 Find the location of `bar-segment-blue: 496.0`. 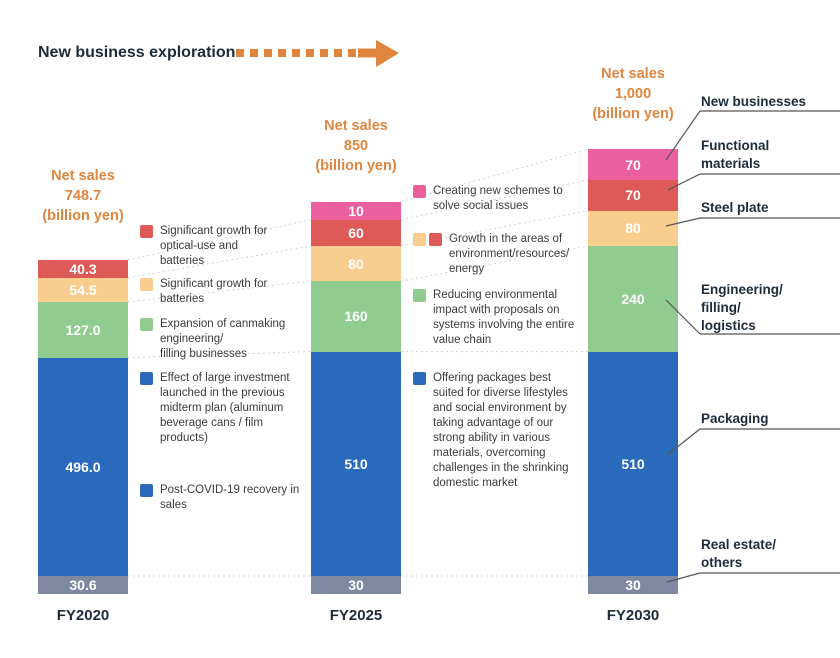

bar-segment-blue: 496.0 is located at coordinates (83, 466).